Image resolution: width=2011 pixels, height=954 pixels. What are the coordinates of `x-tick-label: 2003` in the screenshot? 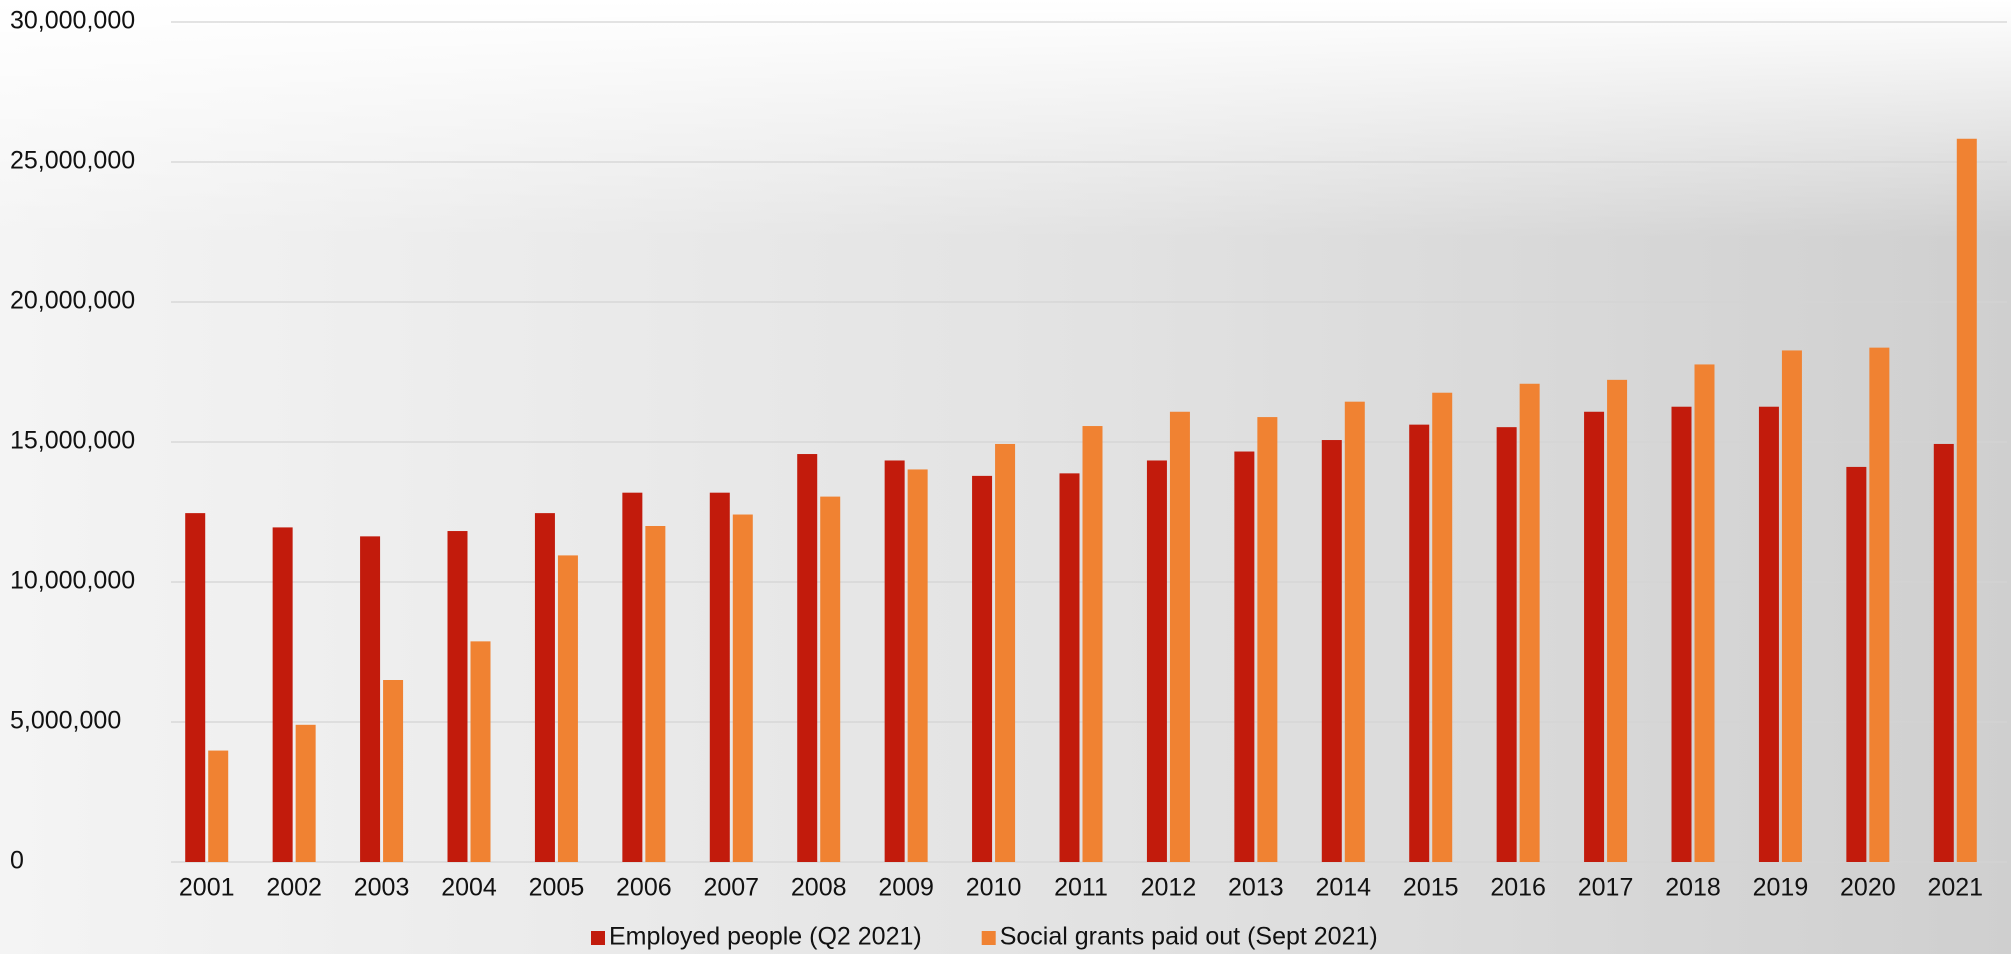 It's located at (382, 888).